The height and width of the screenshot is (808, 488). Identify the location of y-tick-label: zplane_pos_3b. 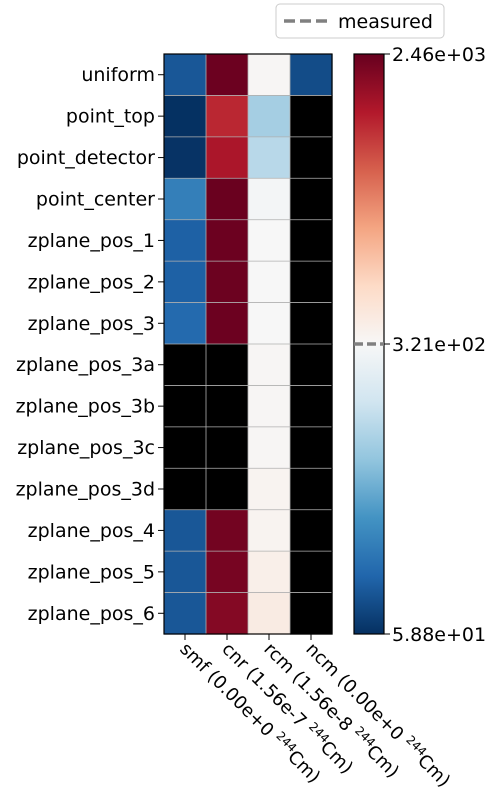
(85, 407).